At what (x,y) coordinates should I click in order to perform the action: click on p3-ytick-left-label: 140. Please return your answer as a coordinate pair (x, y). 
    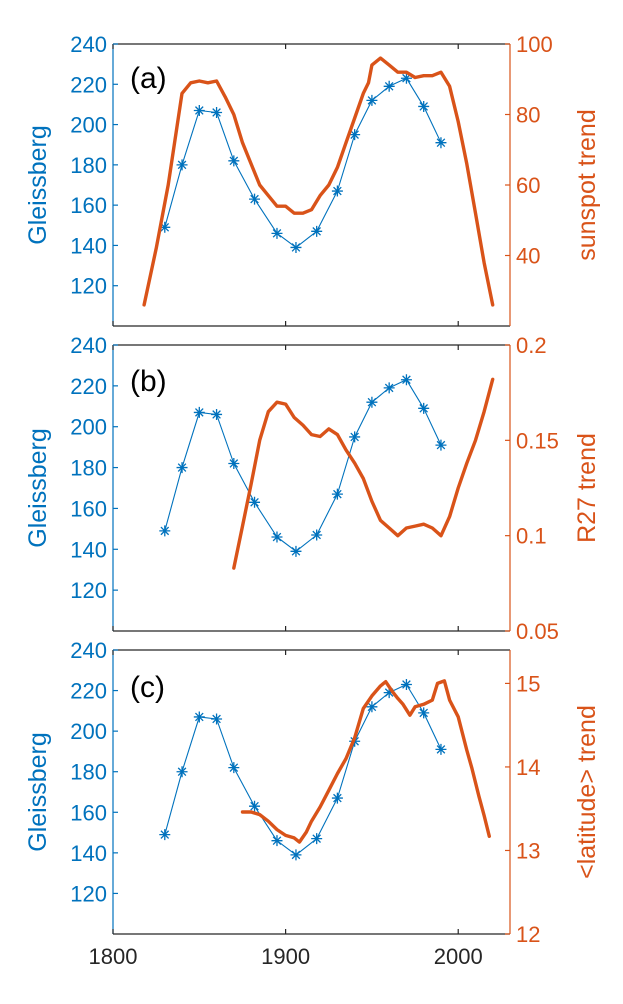
    Looking at the image, I should click on (88, 853).